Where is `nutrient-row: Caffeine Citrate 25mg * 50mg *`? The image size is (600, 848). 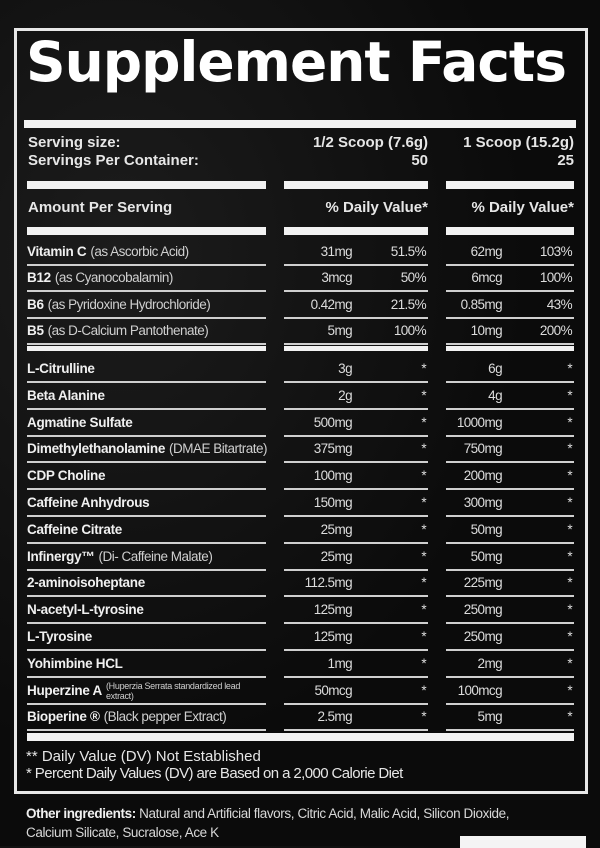 nutrient-row: Caffeine Citrate 25mg * 50mg * is located at coordinates (300, 531).